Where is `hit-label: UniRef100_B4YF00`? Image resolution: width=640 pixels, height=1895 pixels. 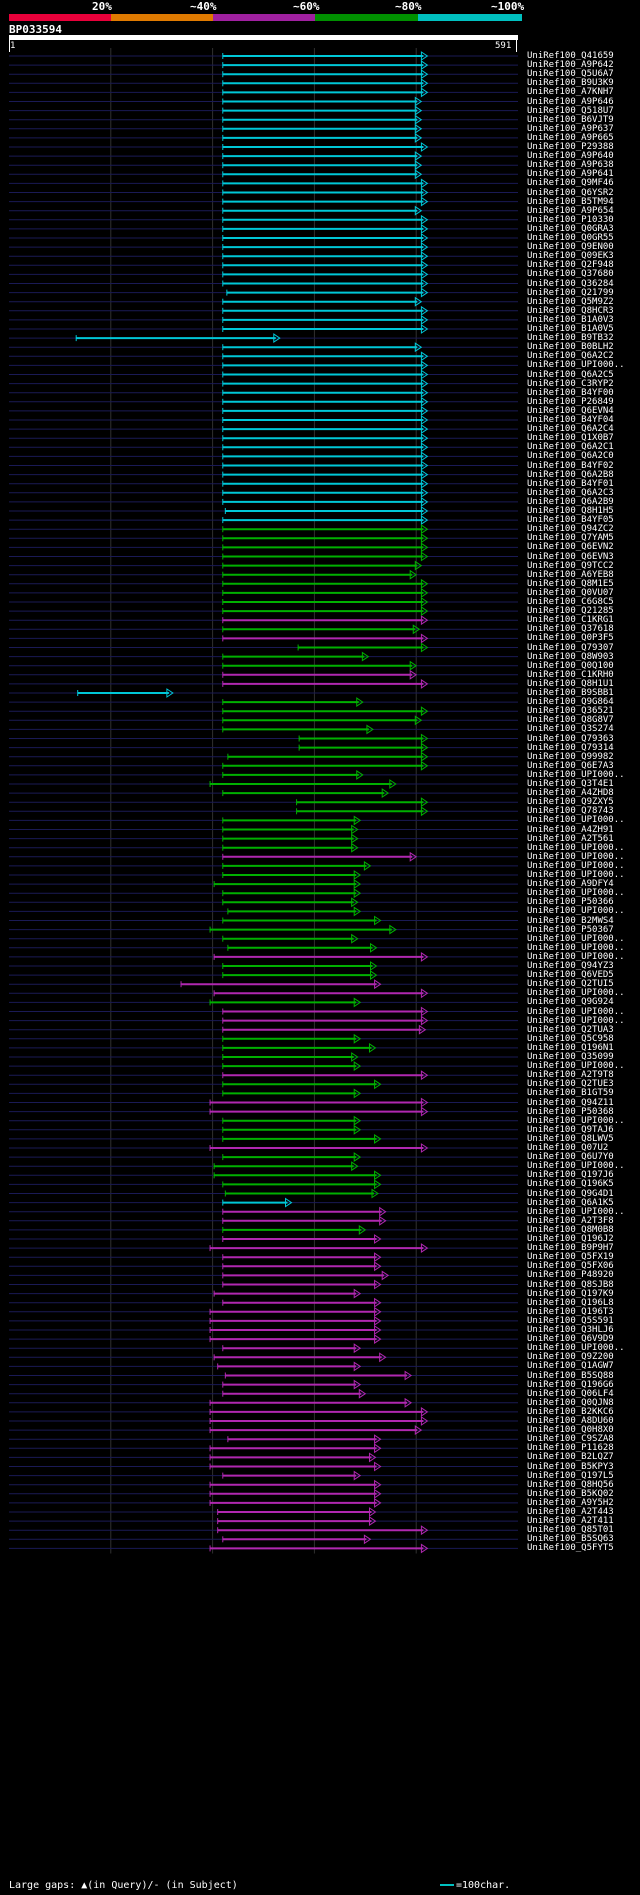
hit-label: UniRef100_B4YF00 is located at coordinates (570, 392).